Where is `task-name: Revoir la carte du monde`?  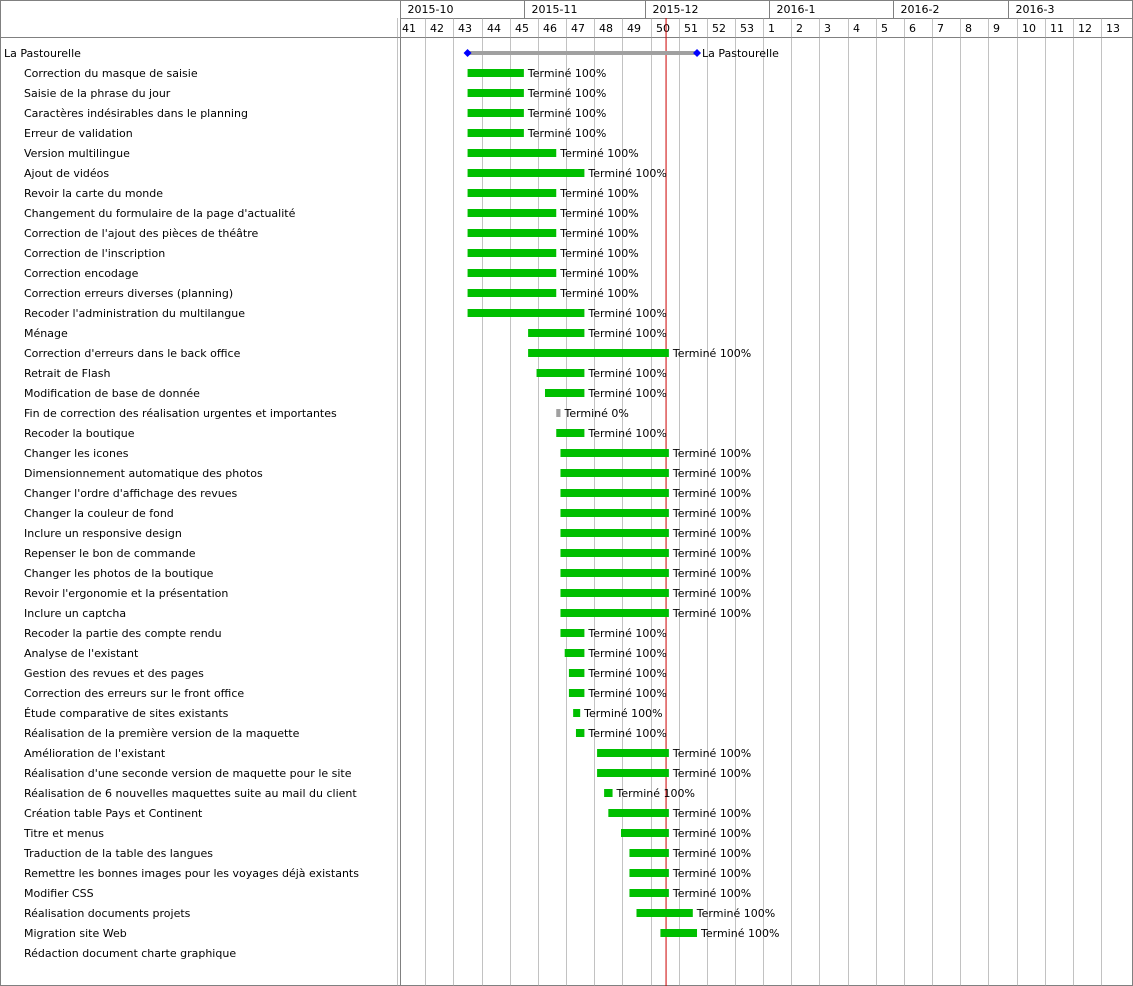
task-name: Revoir la carte du monde is located at coordinates (93, 193).